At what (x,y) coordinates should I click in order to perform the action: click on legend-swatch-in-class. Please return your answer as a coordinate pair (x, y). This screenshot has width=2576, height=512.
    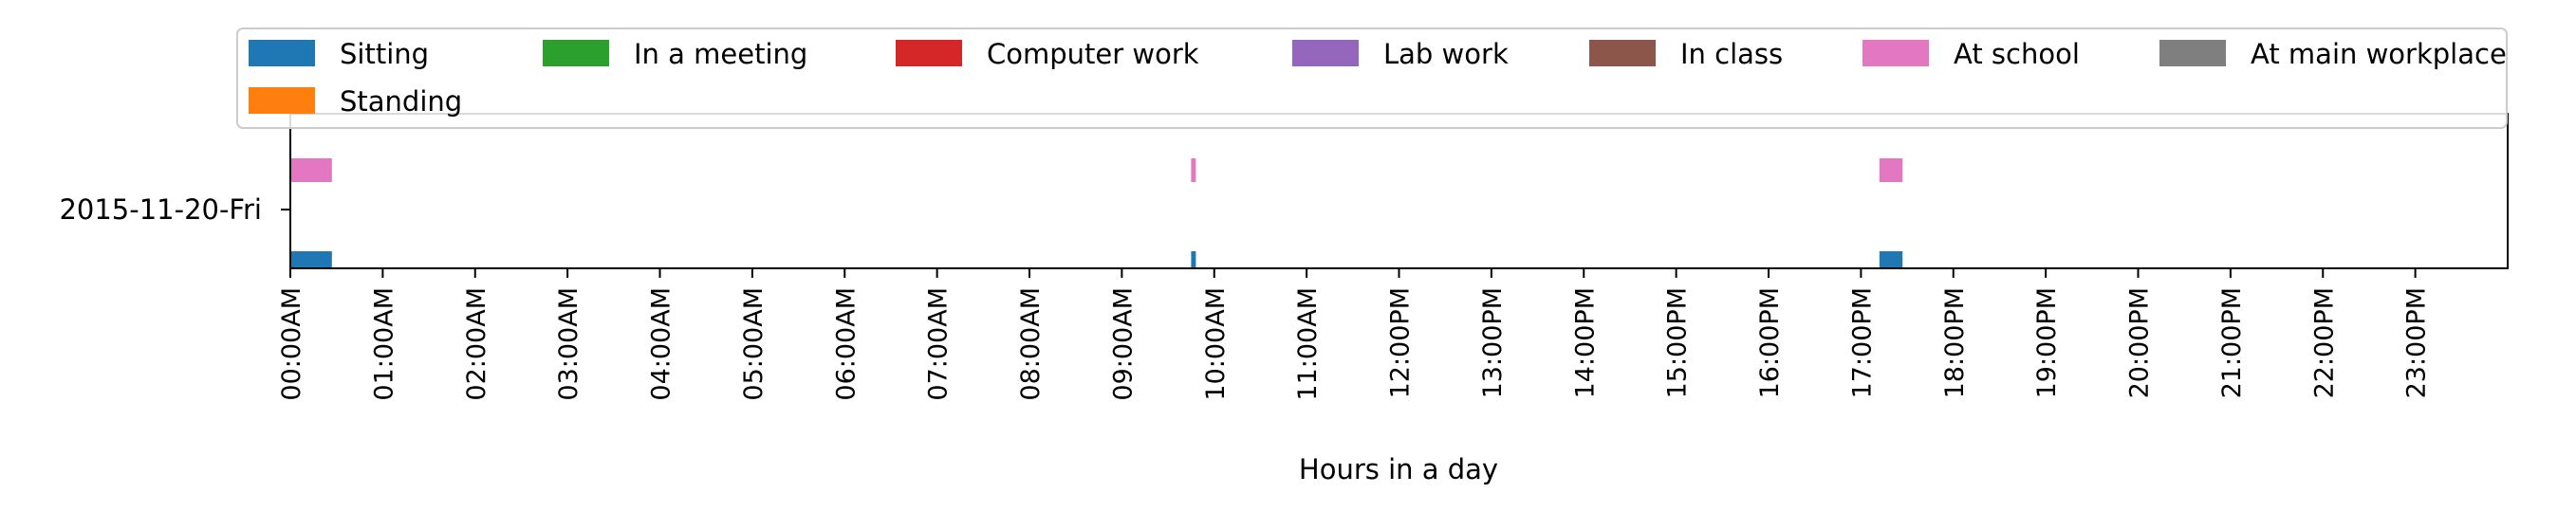
    Looking at the image, I should click on (1622, 53).